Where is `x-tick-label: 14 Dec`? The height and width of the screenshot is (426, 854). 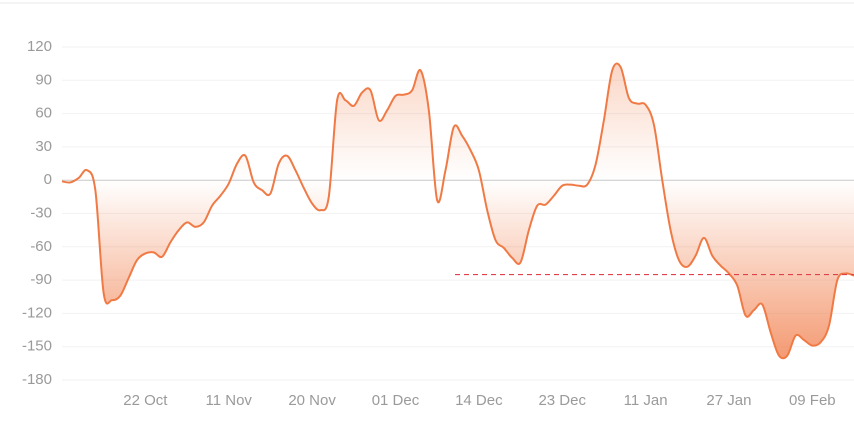 x-tick-label: 14 Dec is located at coordinates (479, 400).